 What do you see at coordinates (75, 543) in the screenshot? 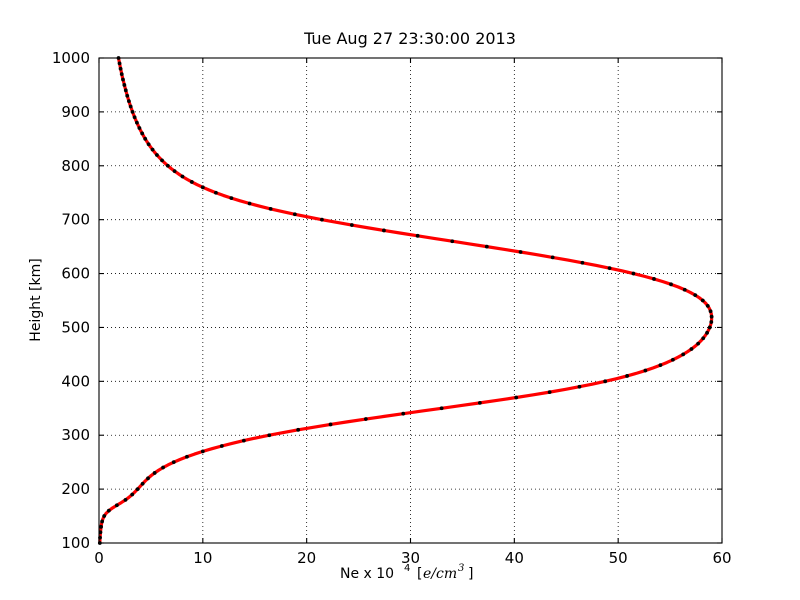
I see `y-tick-label: 100` at bounding box center [75, 543].